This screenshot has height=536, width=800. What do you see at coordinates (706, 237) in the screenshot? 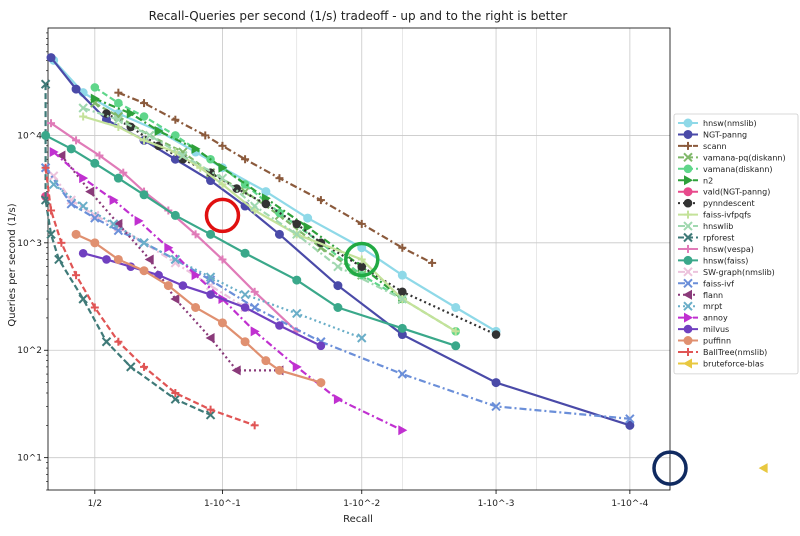
I see `legend-entry-rpforest: rpforest` at bounding box center [706, 237].